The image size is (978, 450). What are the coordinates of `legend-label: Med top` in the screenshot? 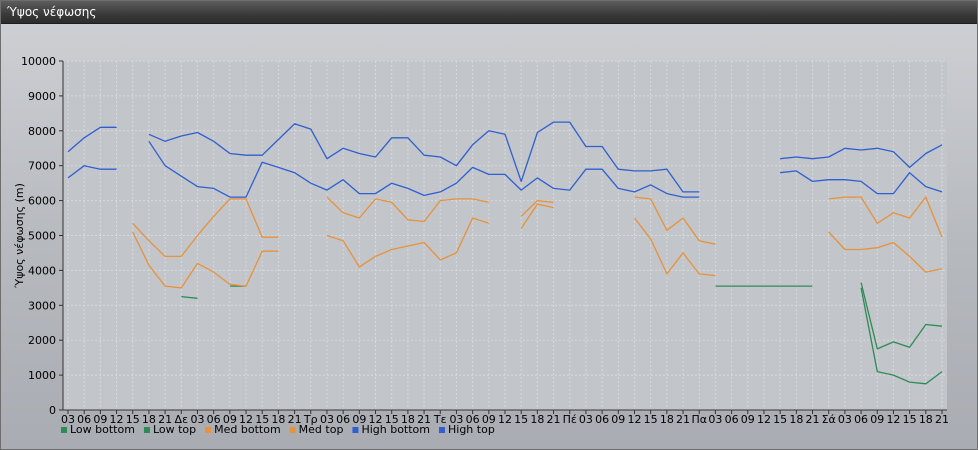 It's located at (321, 429).